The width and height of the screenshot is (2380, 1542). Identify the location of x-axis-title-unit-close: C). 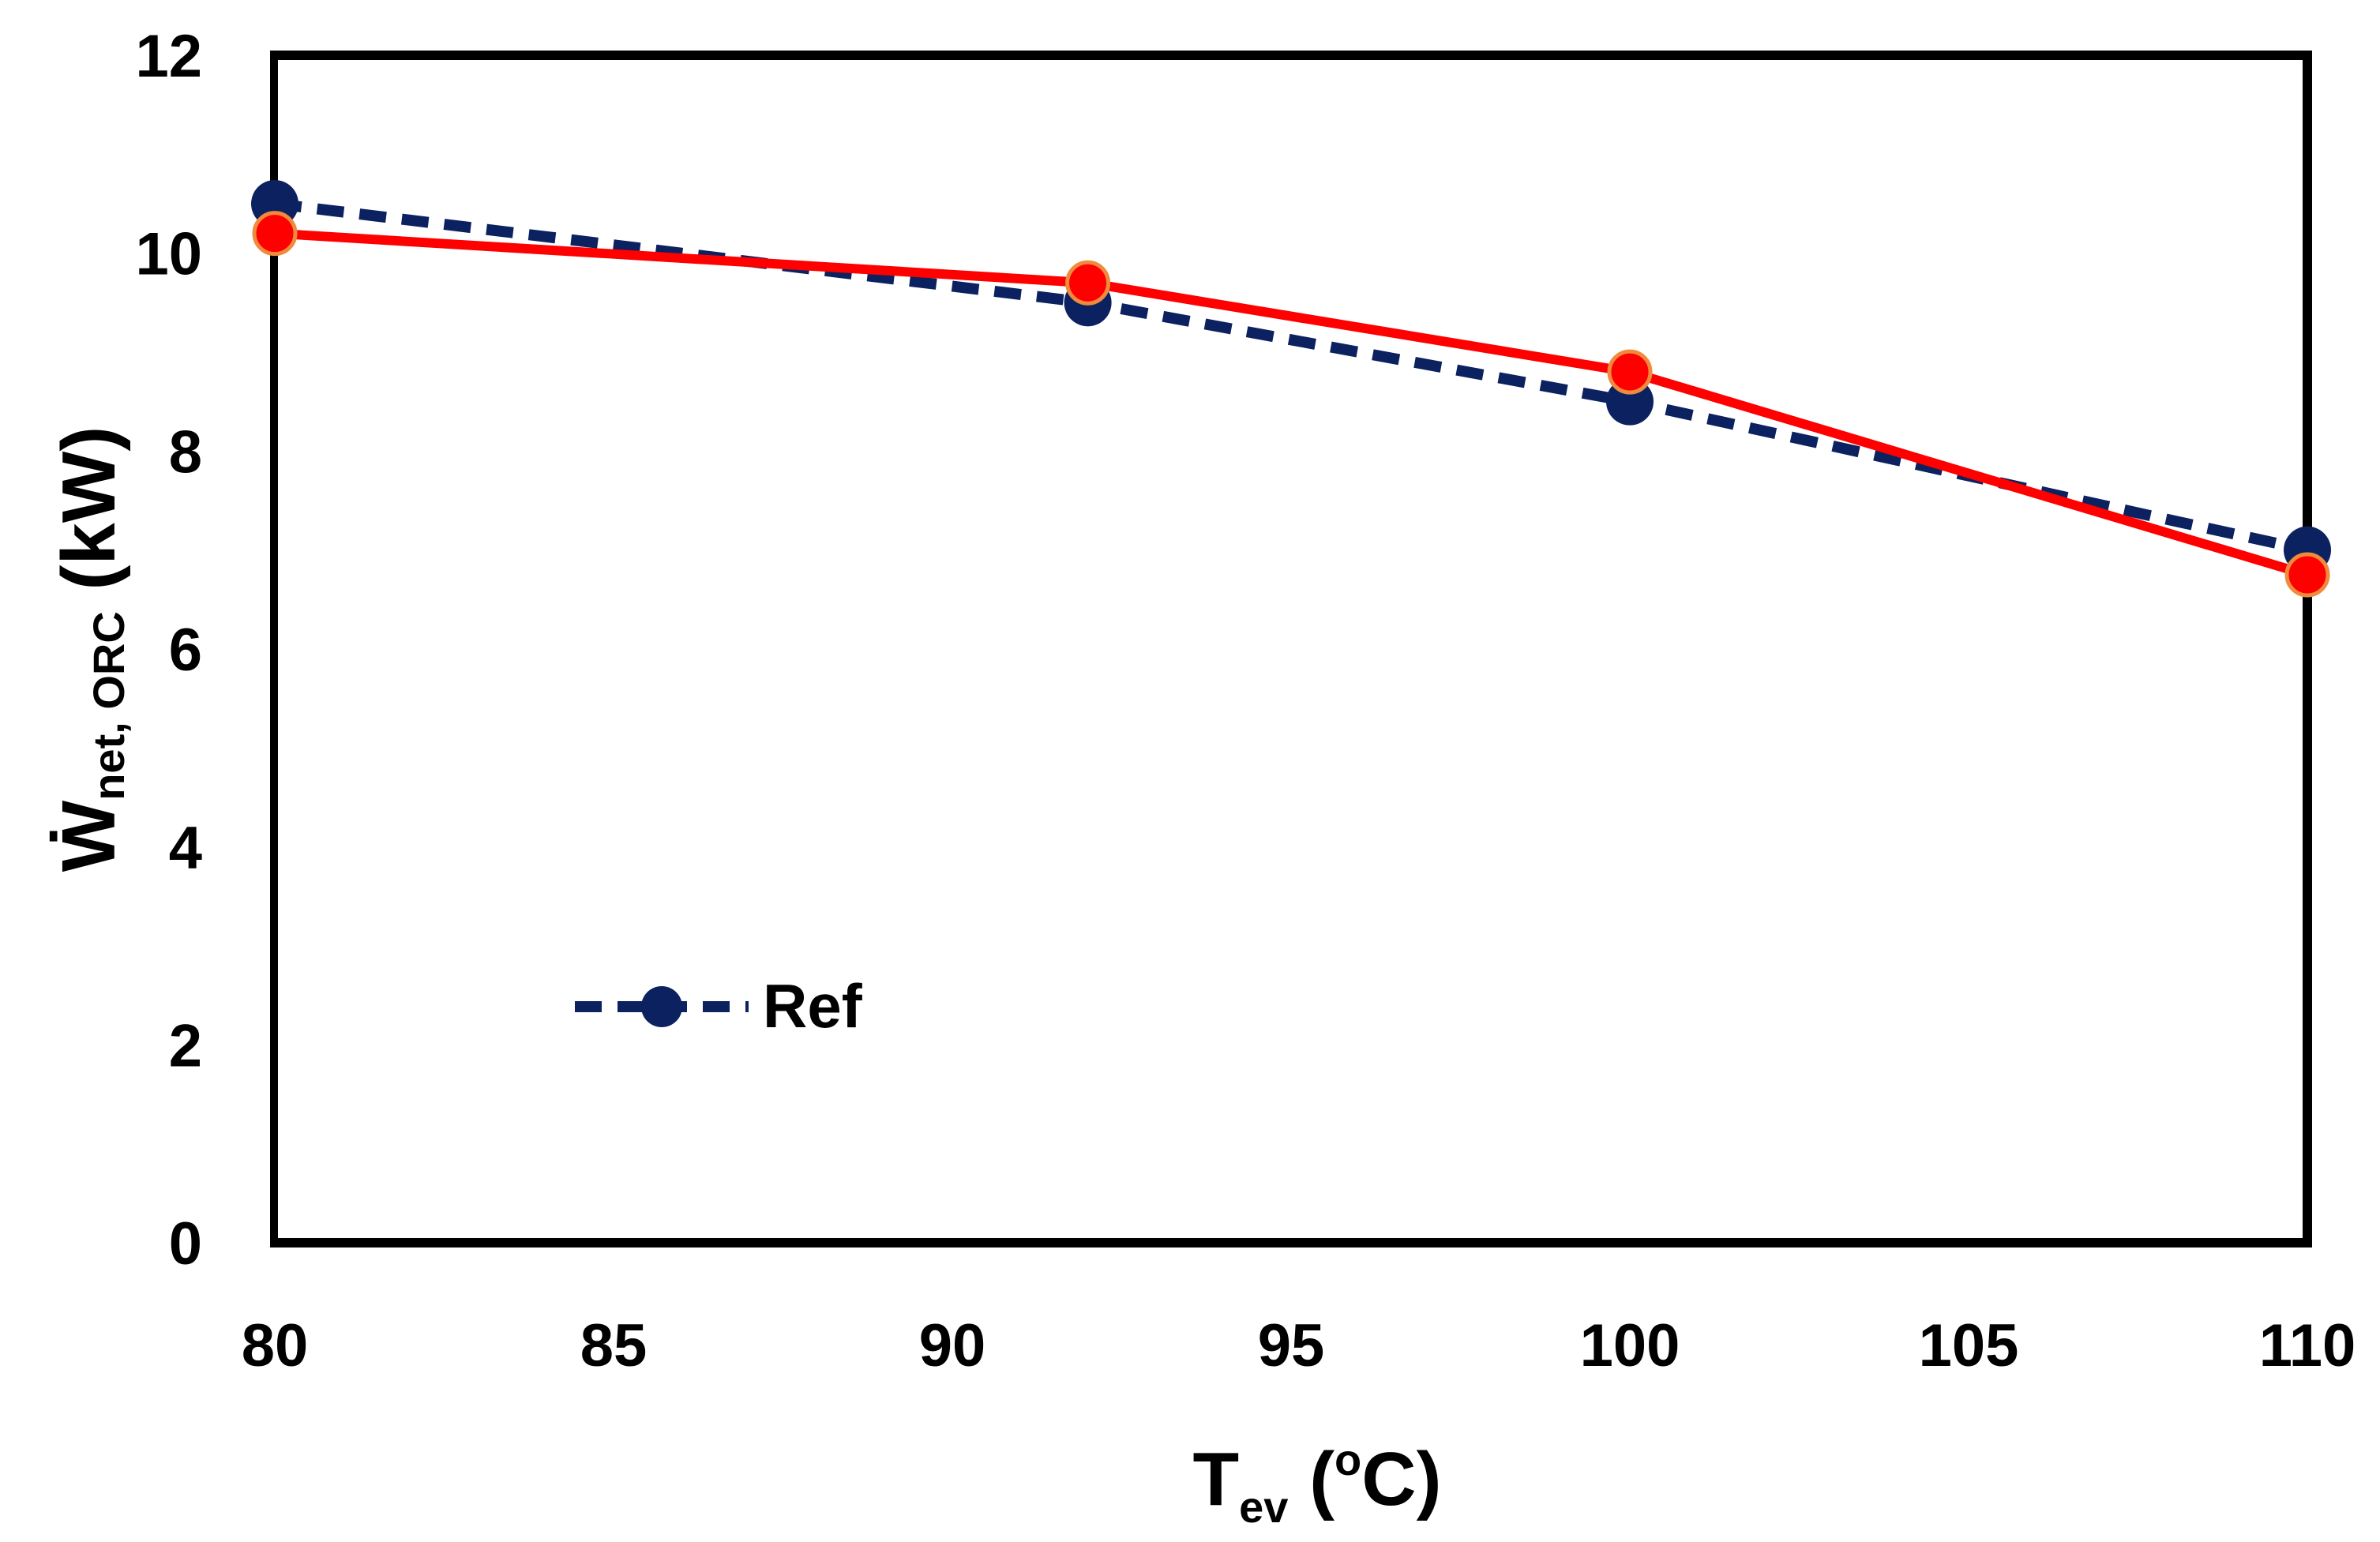
(1401, 1479).